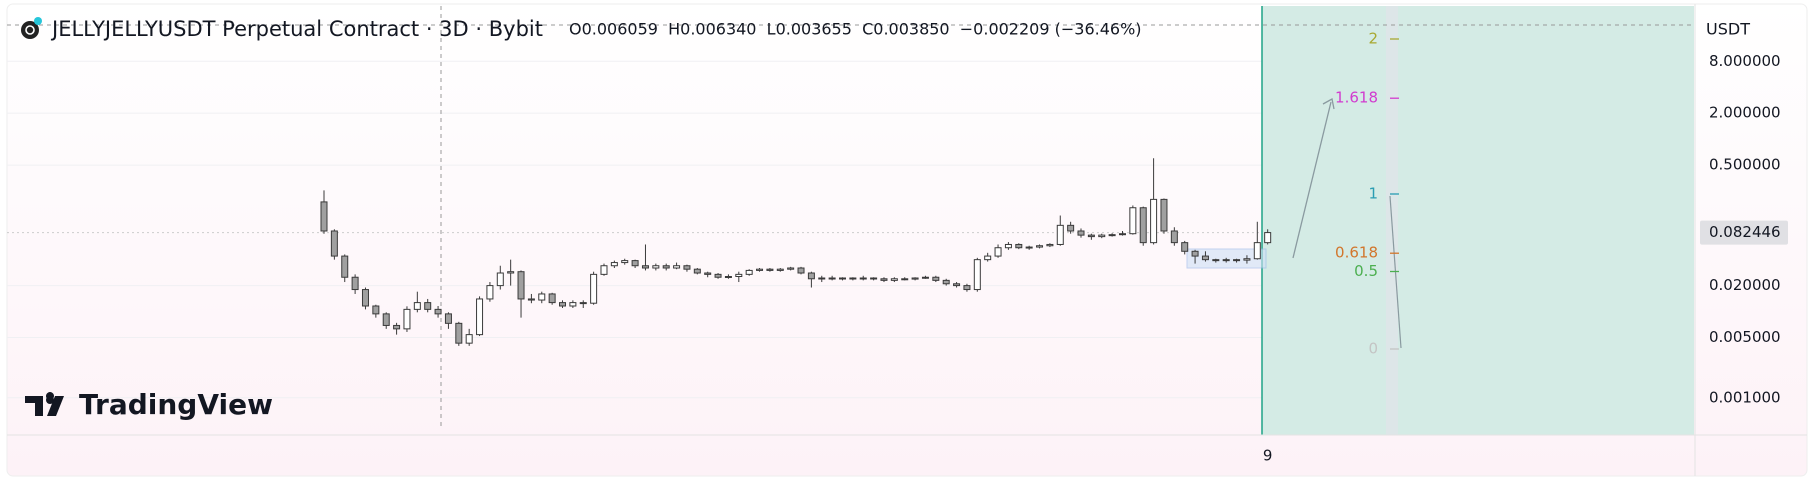 This screenshot has height=493, width=1816. I want to click on projection-arrow, so click(1312, 180).